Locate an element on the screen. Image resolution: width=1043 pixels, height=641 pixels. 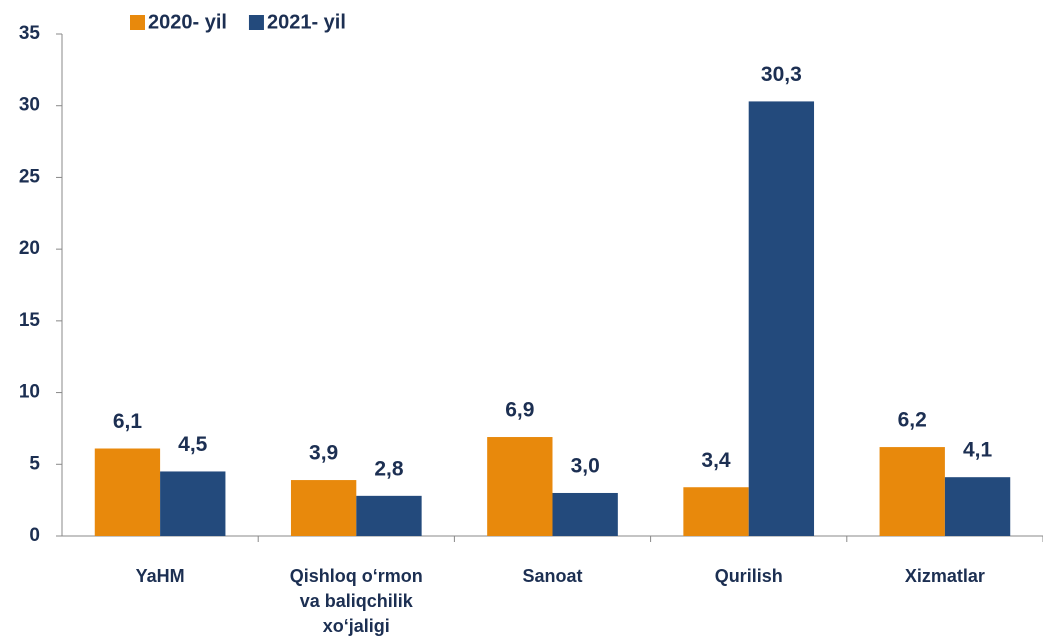
value-label: 6,9 is located at coordinates (519, 410).